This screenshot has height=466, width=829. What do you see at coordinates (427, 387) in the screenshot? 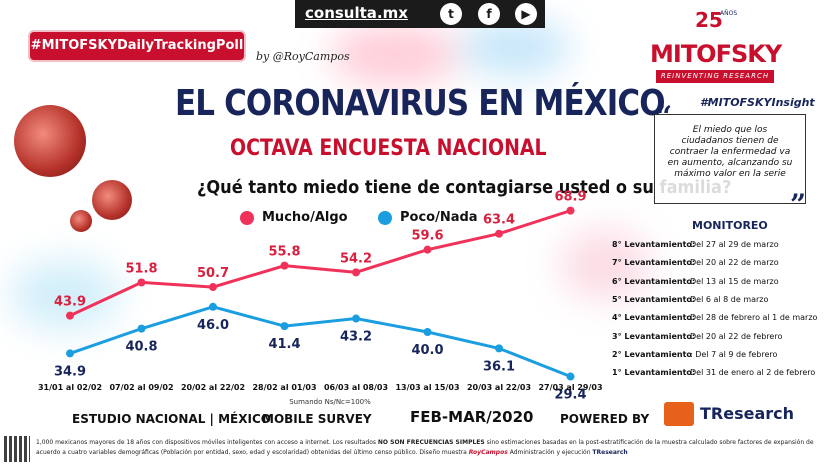
I see `x-tick-label: 13/03 al 15/03` at bounding box center [427, 387].